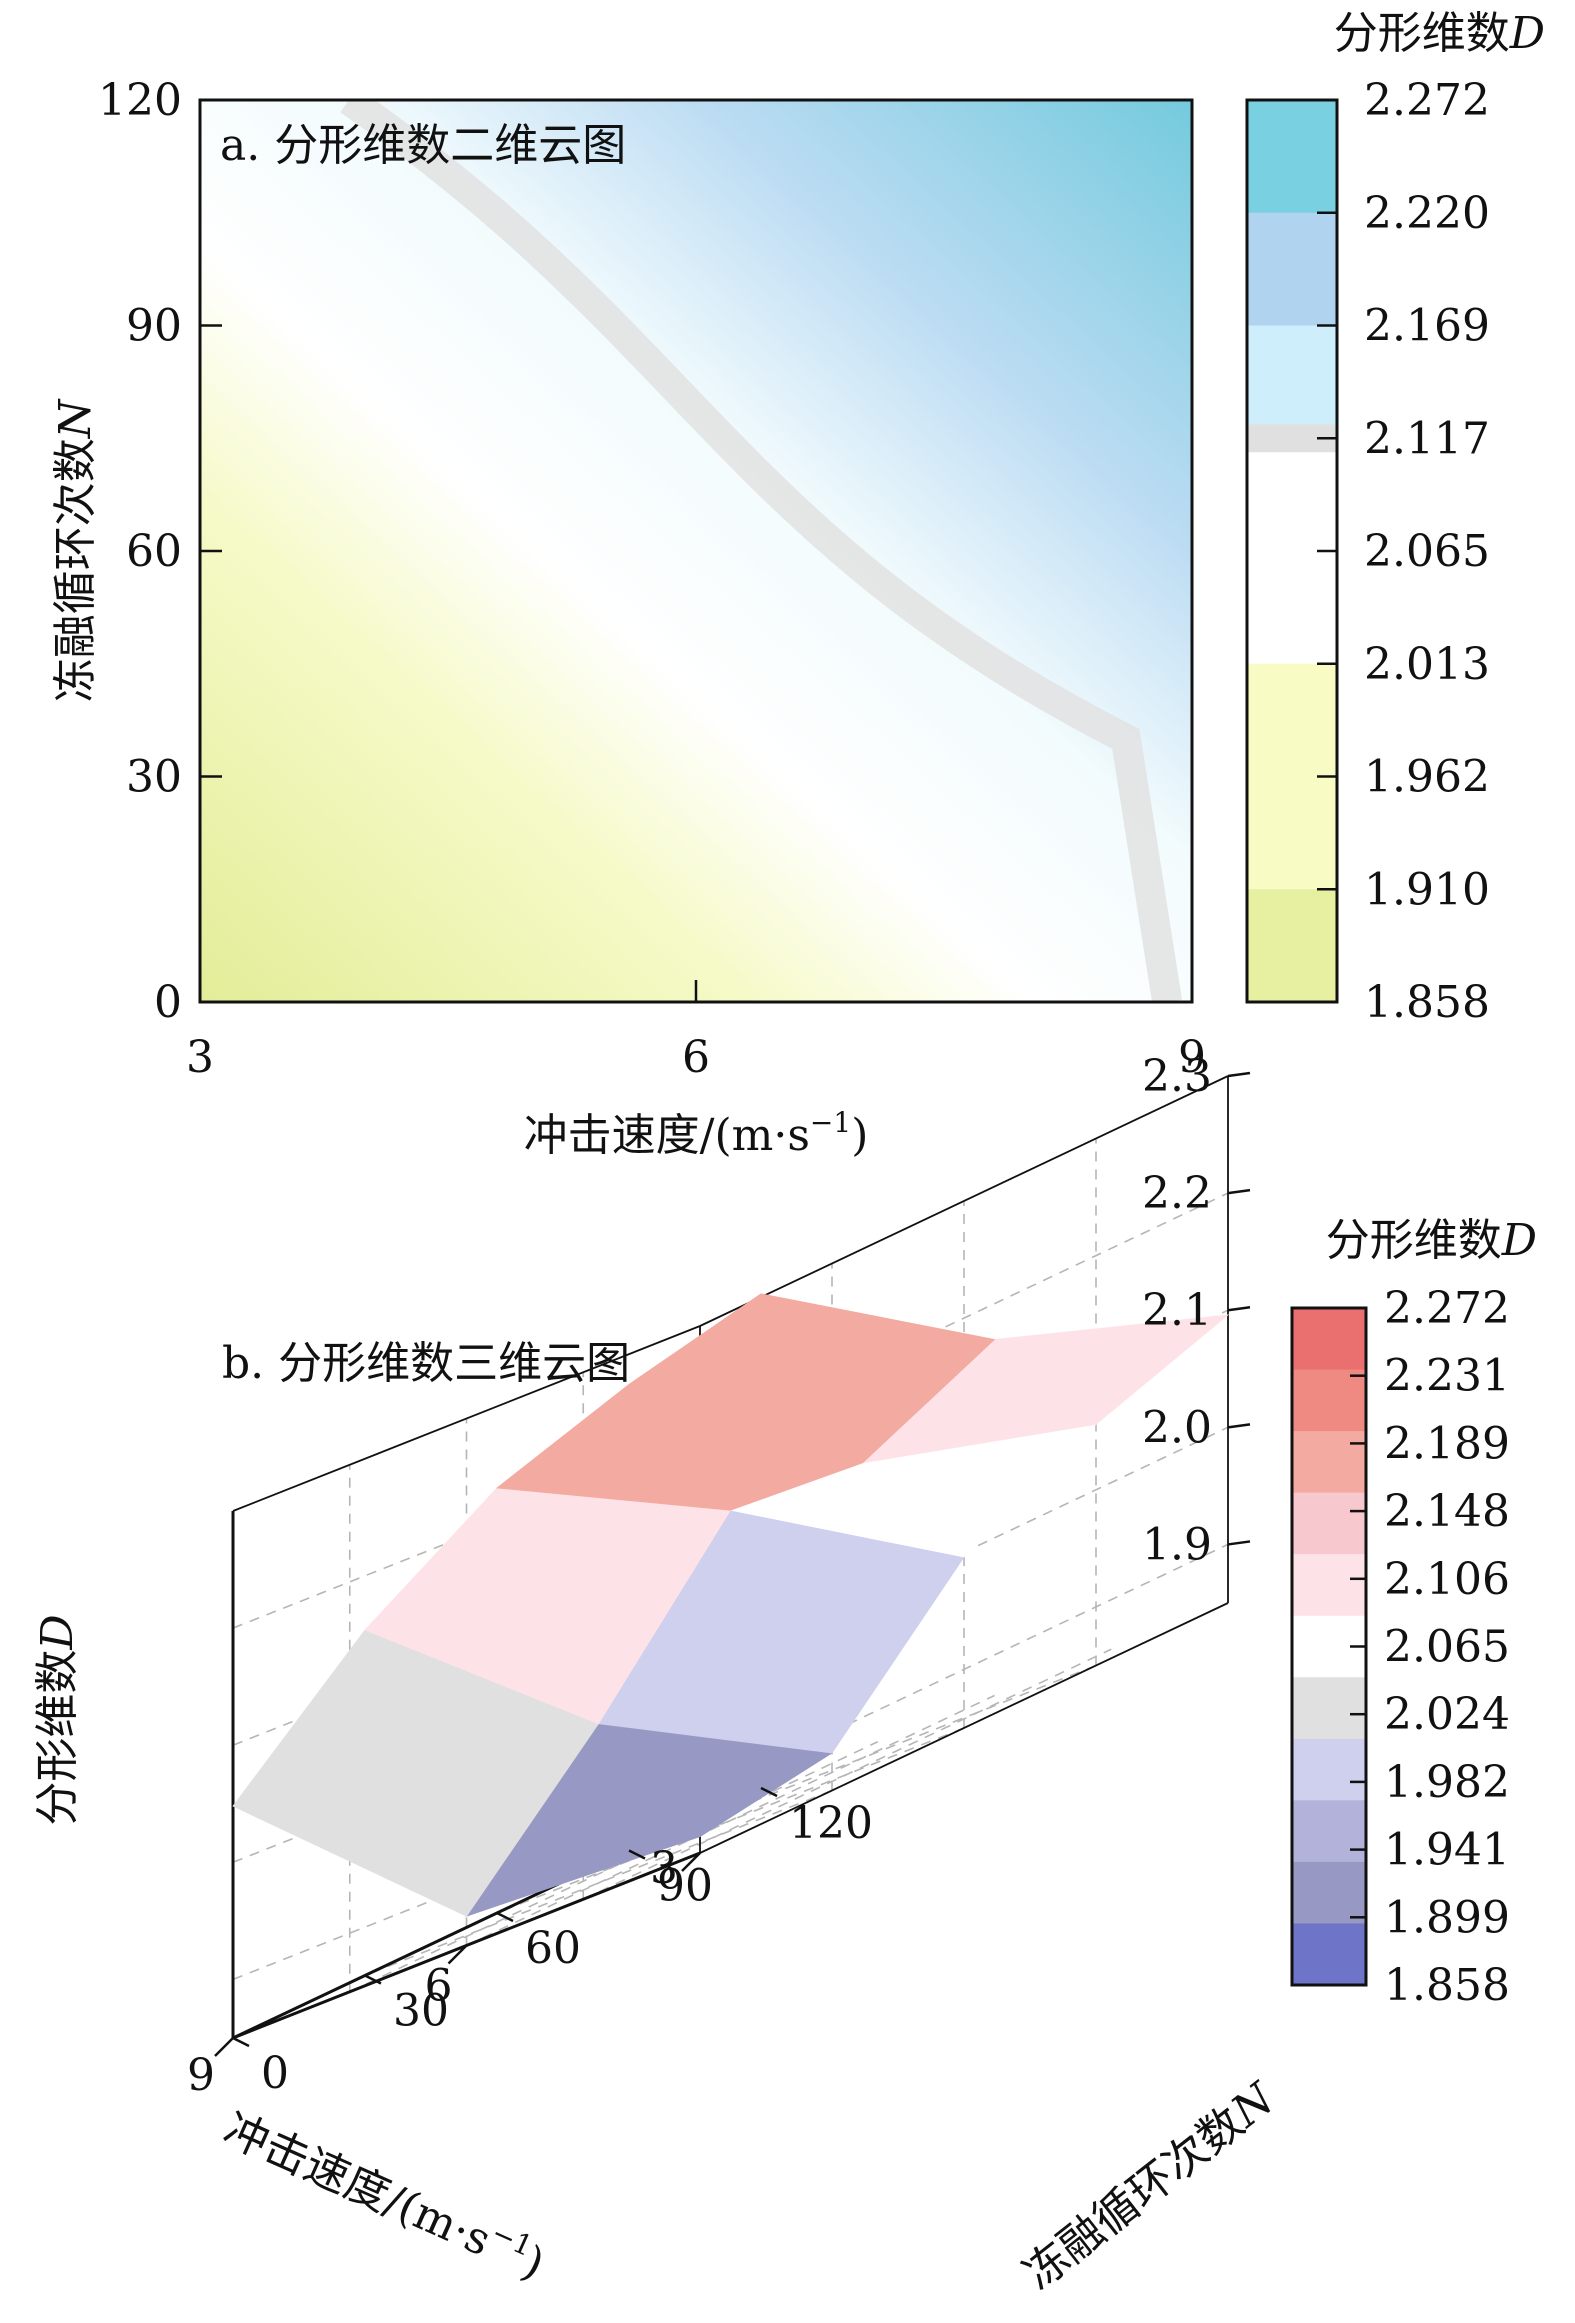 The width and height of the screenshot is (1575, 2323). I want to click on colorbar-tick-label-b: 2.272, so click(1447, 1308).